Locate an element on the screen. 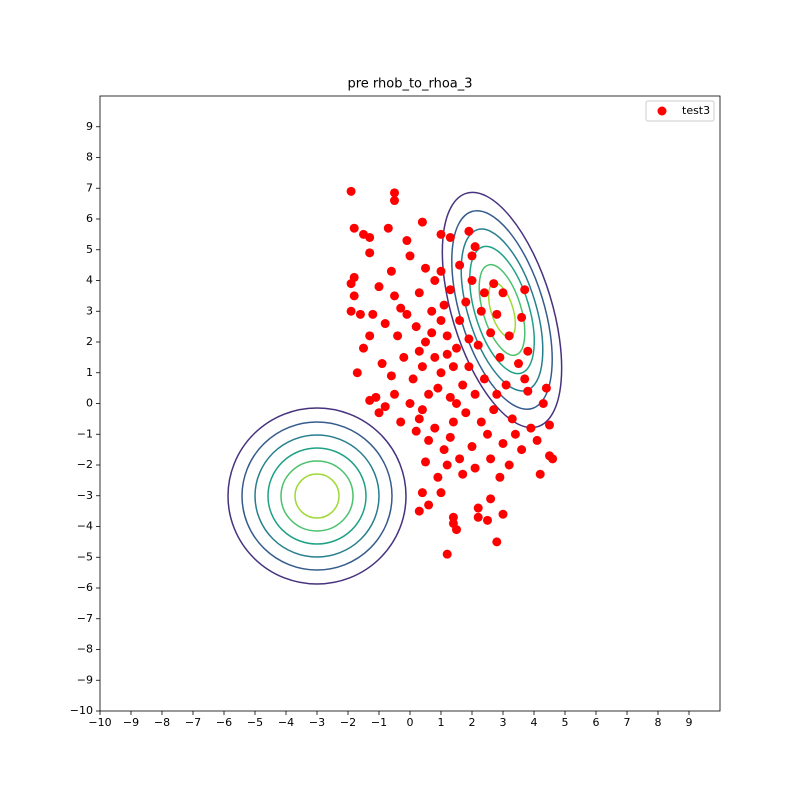  x-tick-label: −7 is located at coordinates (193, 722).